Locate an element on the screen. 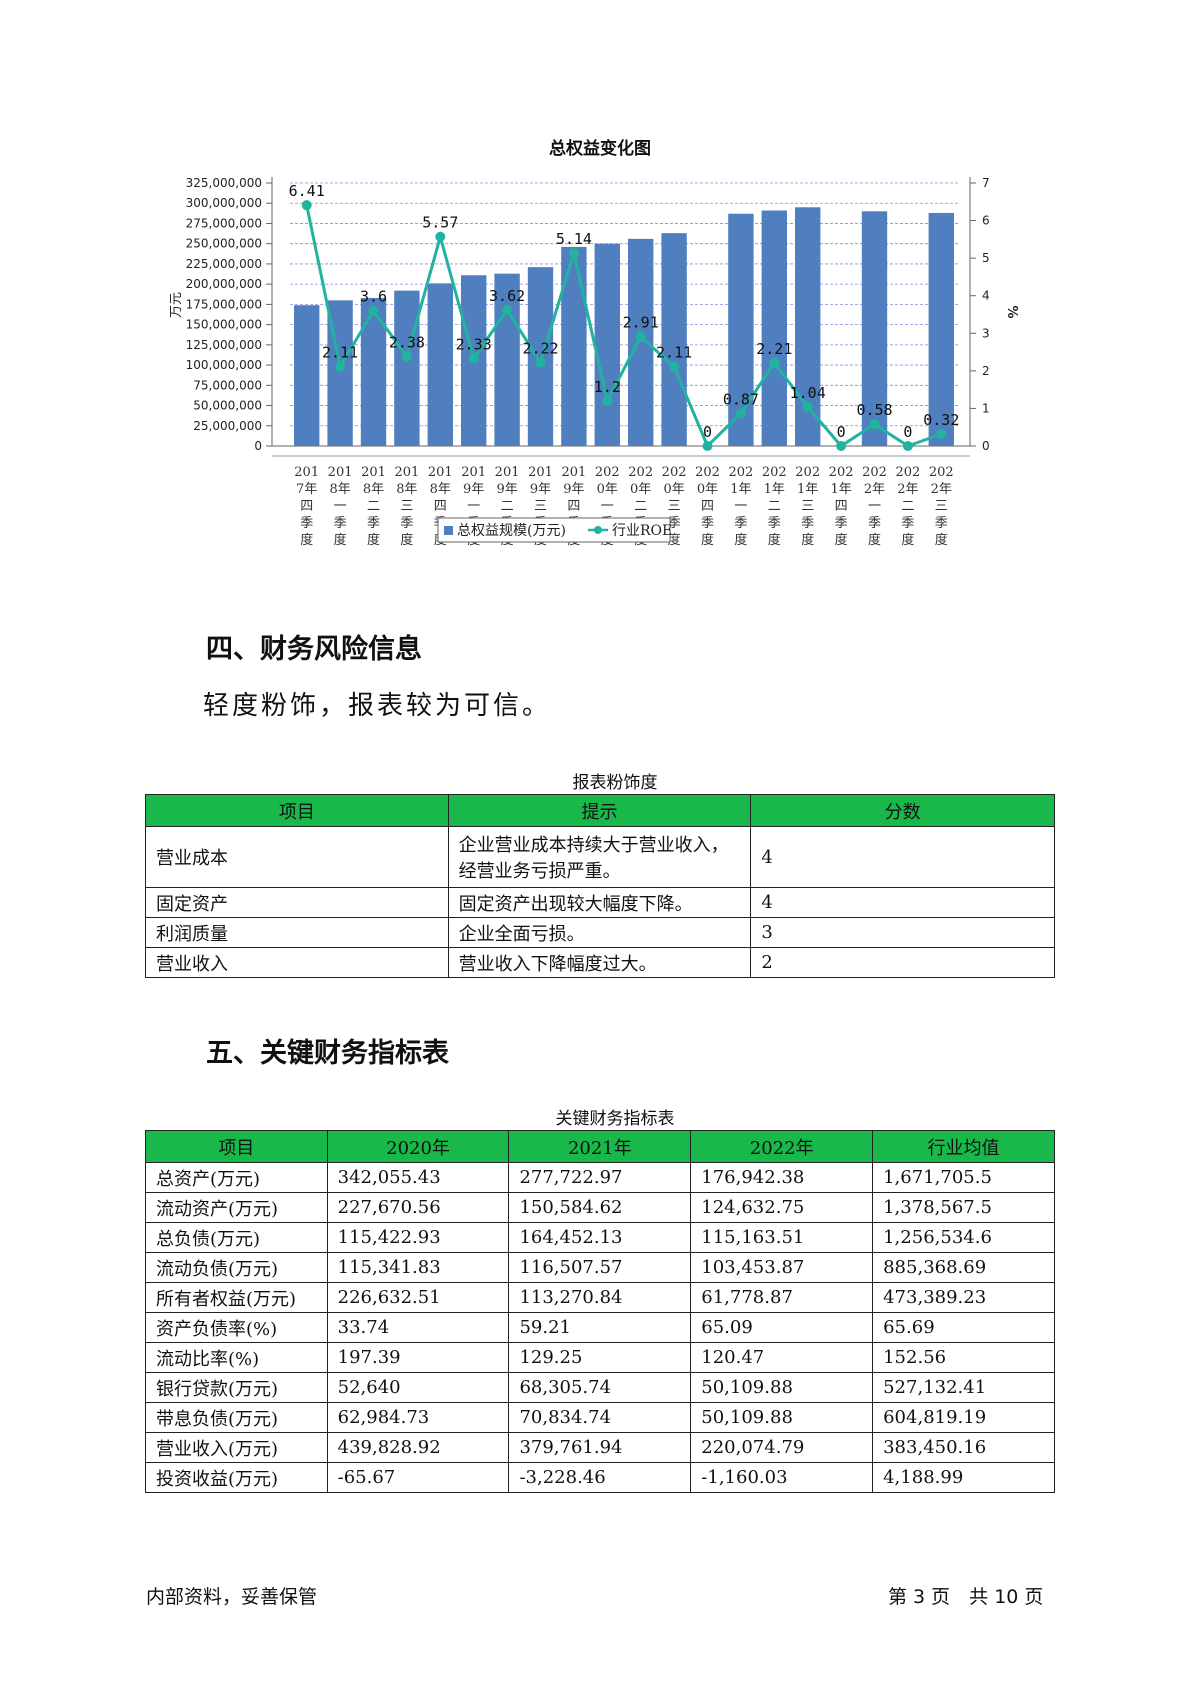  roe-data-label: 2.11 is located at coordinates (674, 353).